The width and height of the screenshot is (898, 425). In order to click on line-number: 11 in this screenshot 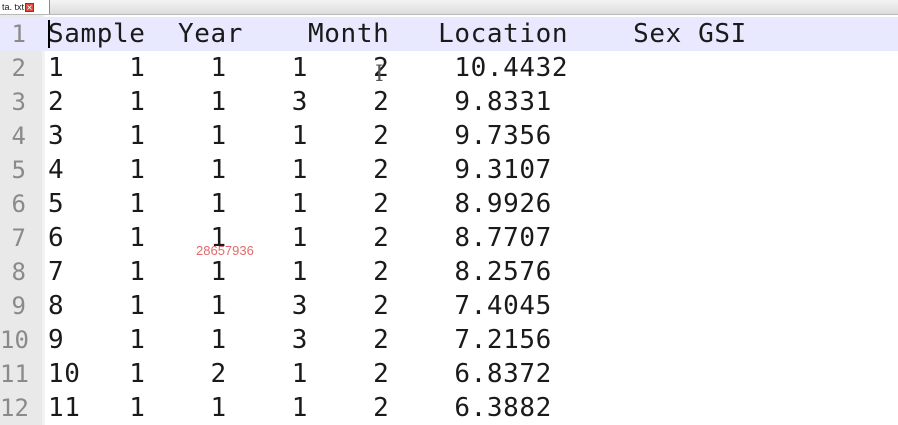, I will do `click(14, 374)`.